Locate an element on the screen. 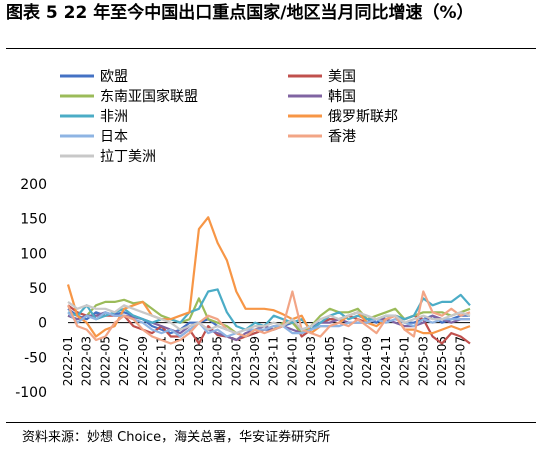  title-divider is located at coordinates (271, 48).